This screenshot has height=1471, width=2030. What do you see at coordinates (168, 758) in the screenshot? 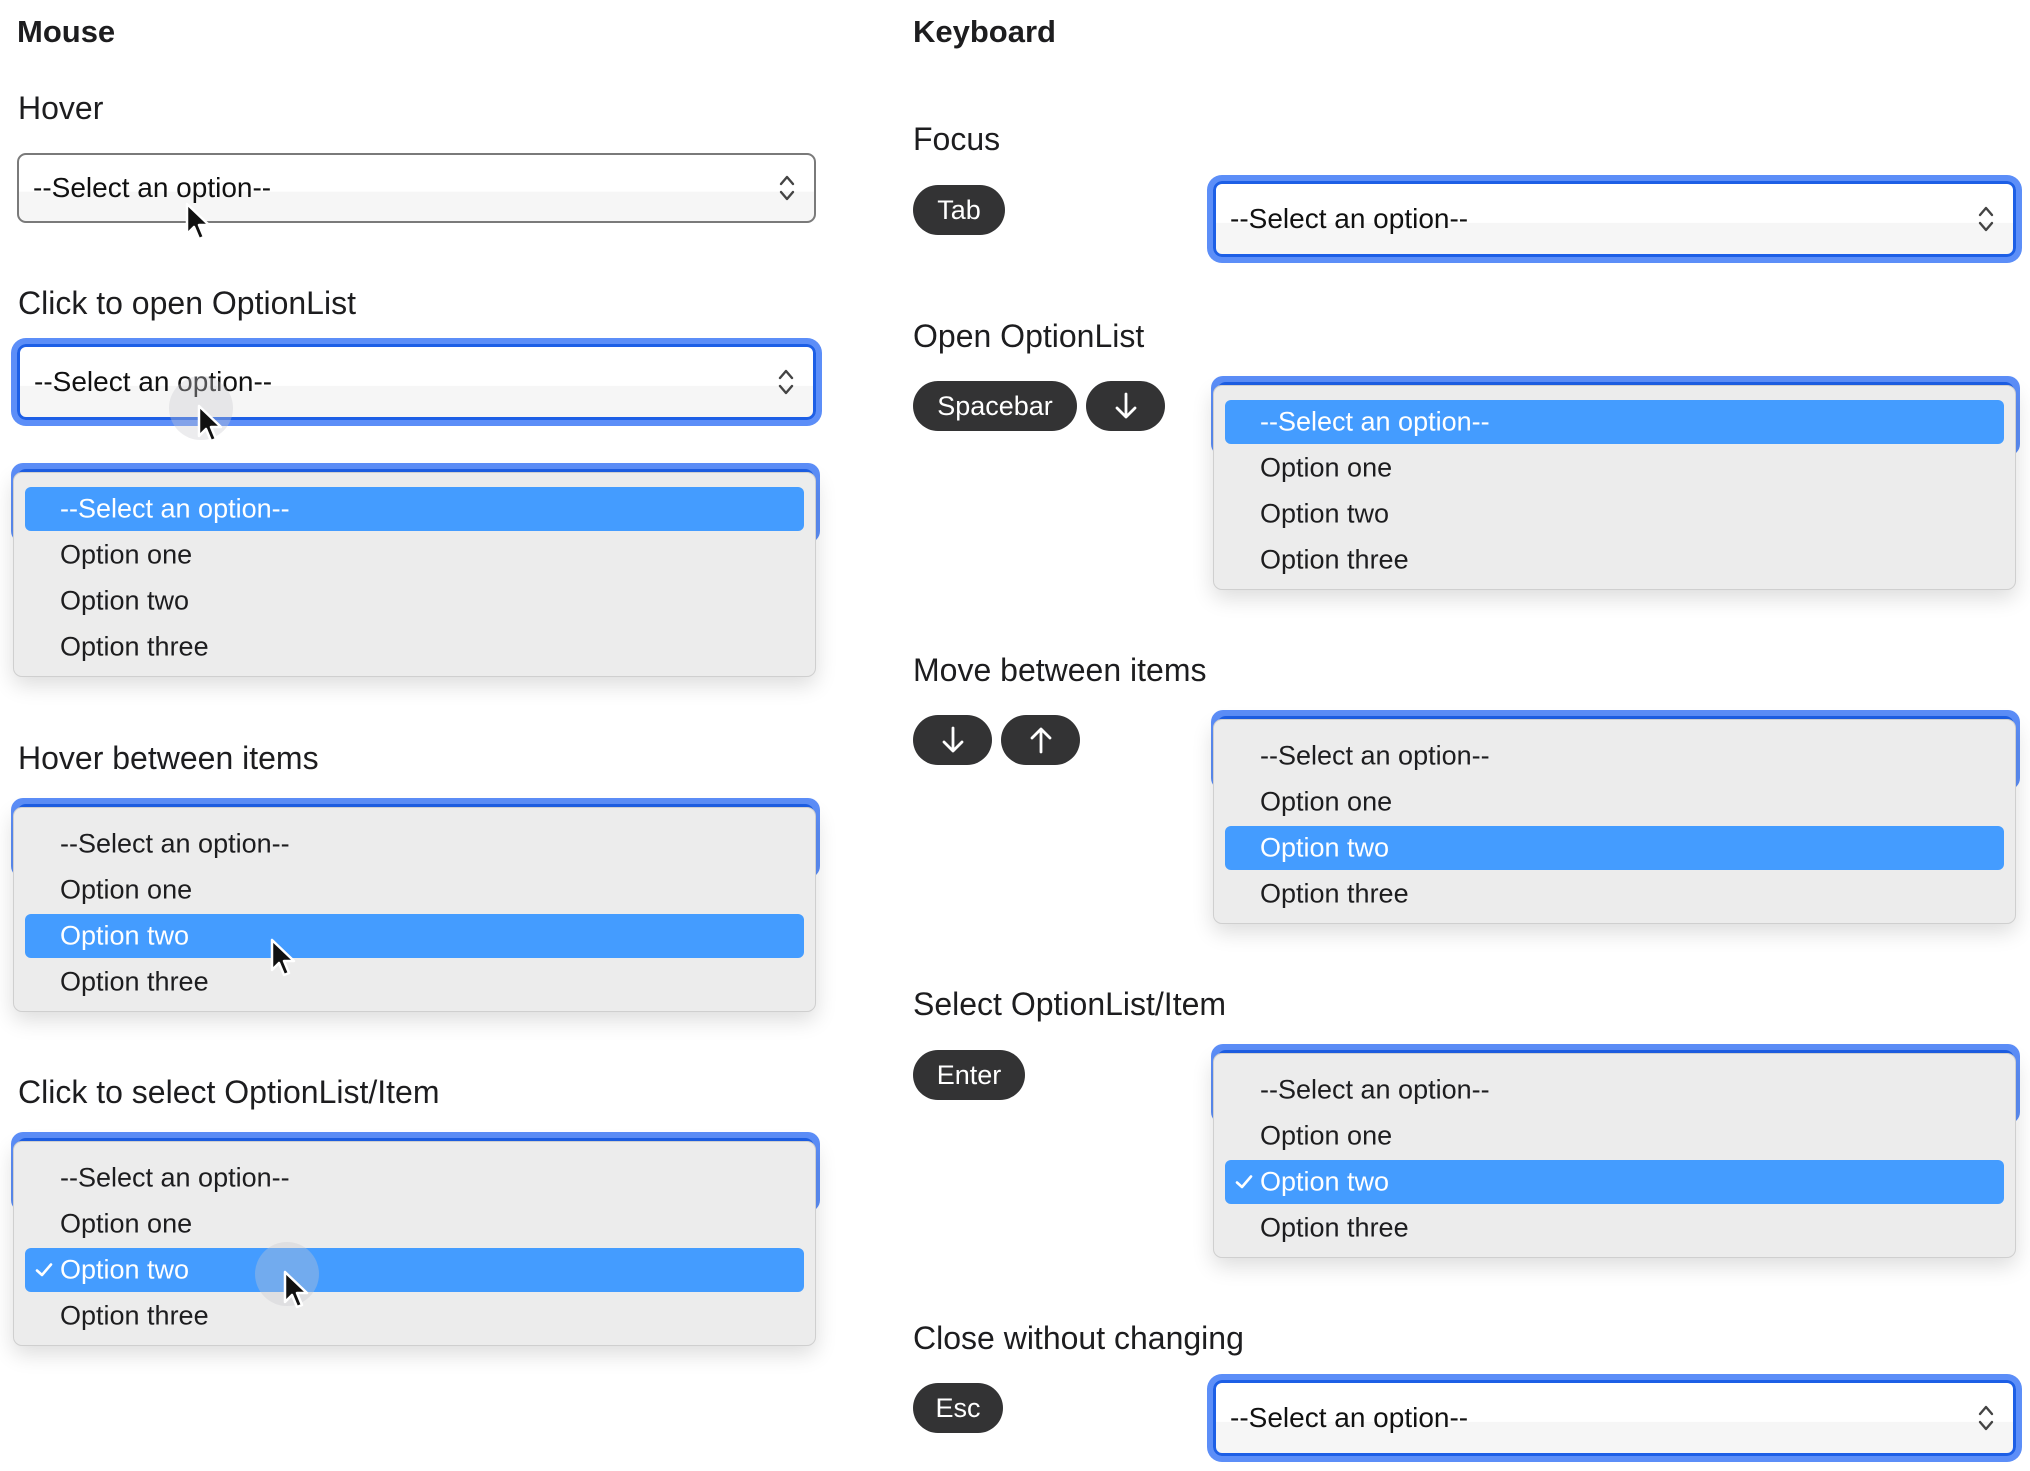
I see `section-label: Hover between items` at bounding box center [168, 758].